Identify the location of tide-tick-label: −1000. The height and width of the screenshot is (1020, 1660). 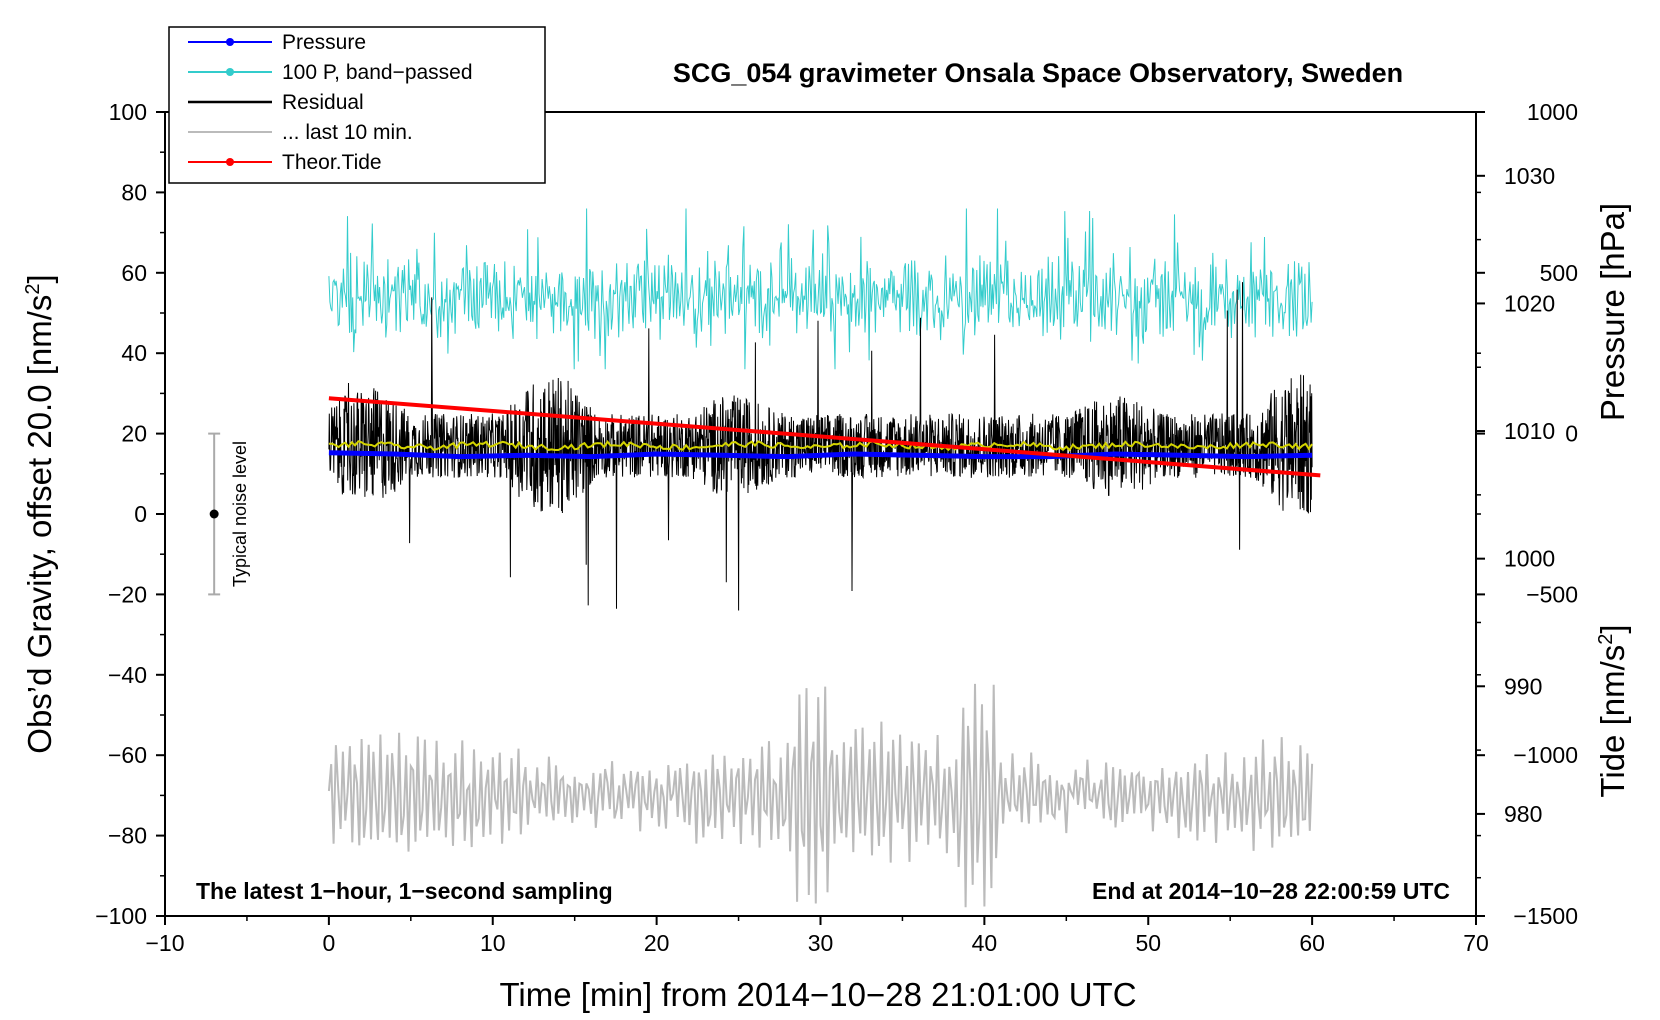
(1545, 755).